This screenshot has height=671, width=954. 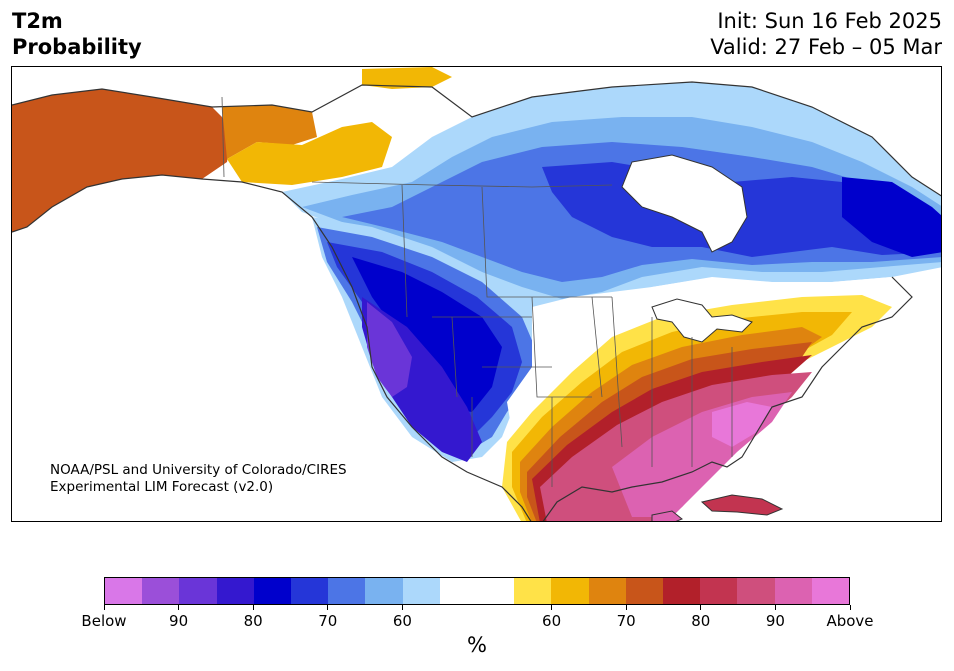 I want to click on probability-colorbar, so click(x=477, y=591).